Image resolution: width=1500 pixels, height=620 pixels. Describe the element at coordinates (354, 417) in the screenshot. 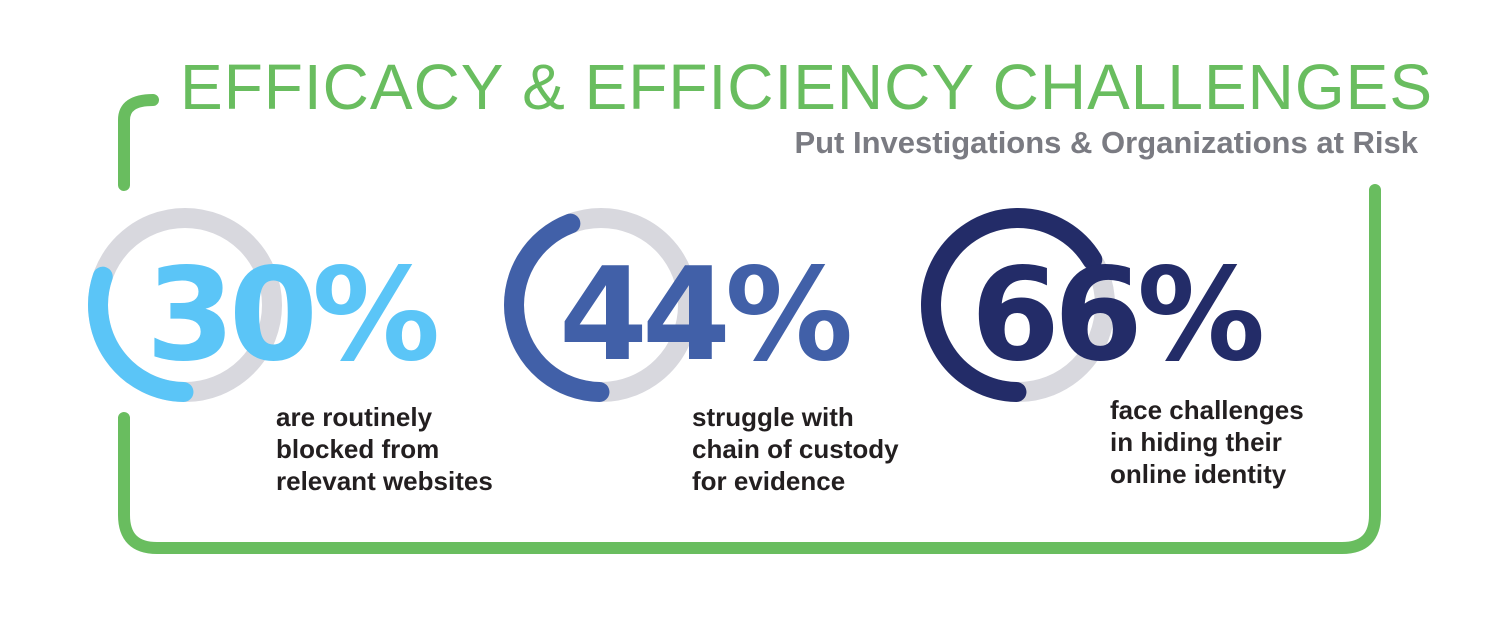

I see `stat-description-1-line: are routinely` at that location.